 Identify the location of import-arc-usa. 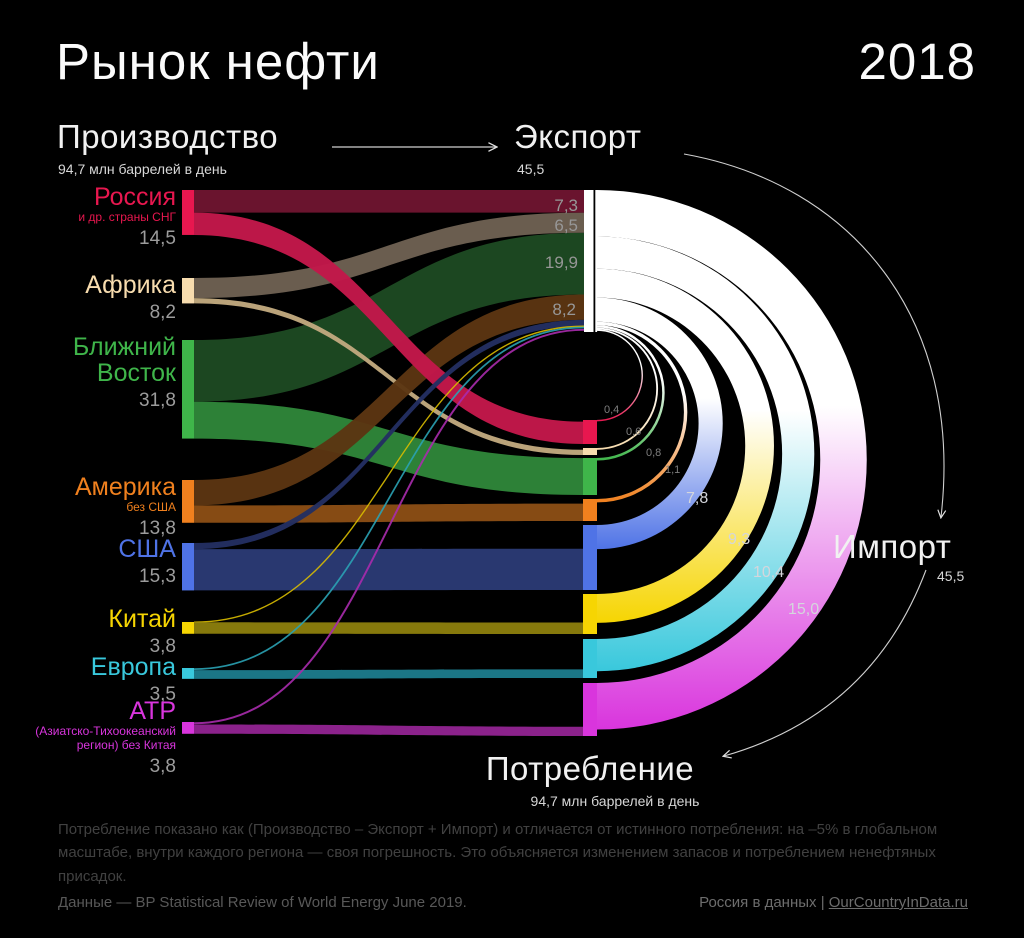
(660, 423).